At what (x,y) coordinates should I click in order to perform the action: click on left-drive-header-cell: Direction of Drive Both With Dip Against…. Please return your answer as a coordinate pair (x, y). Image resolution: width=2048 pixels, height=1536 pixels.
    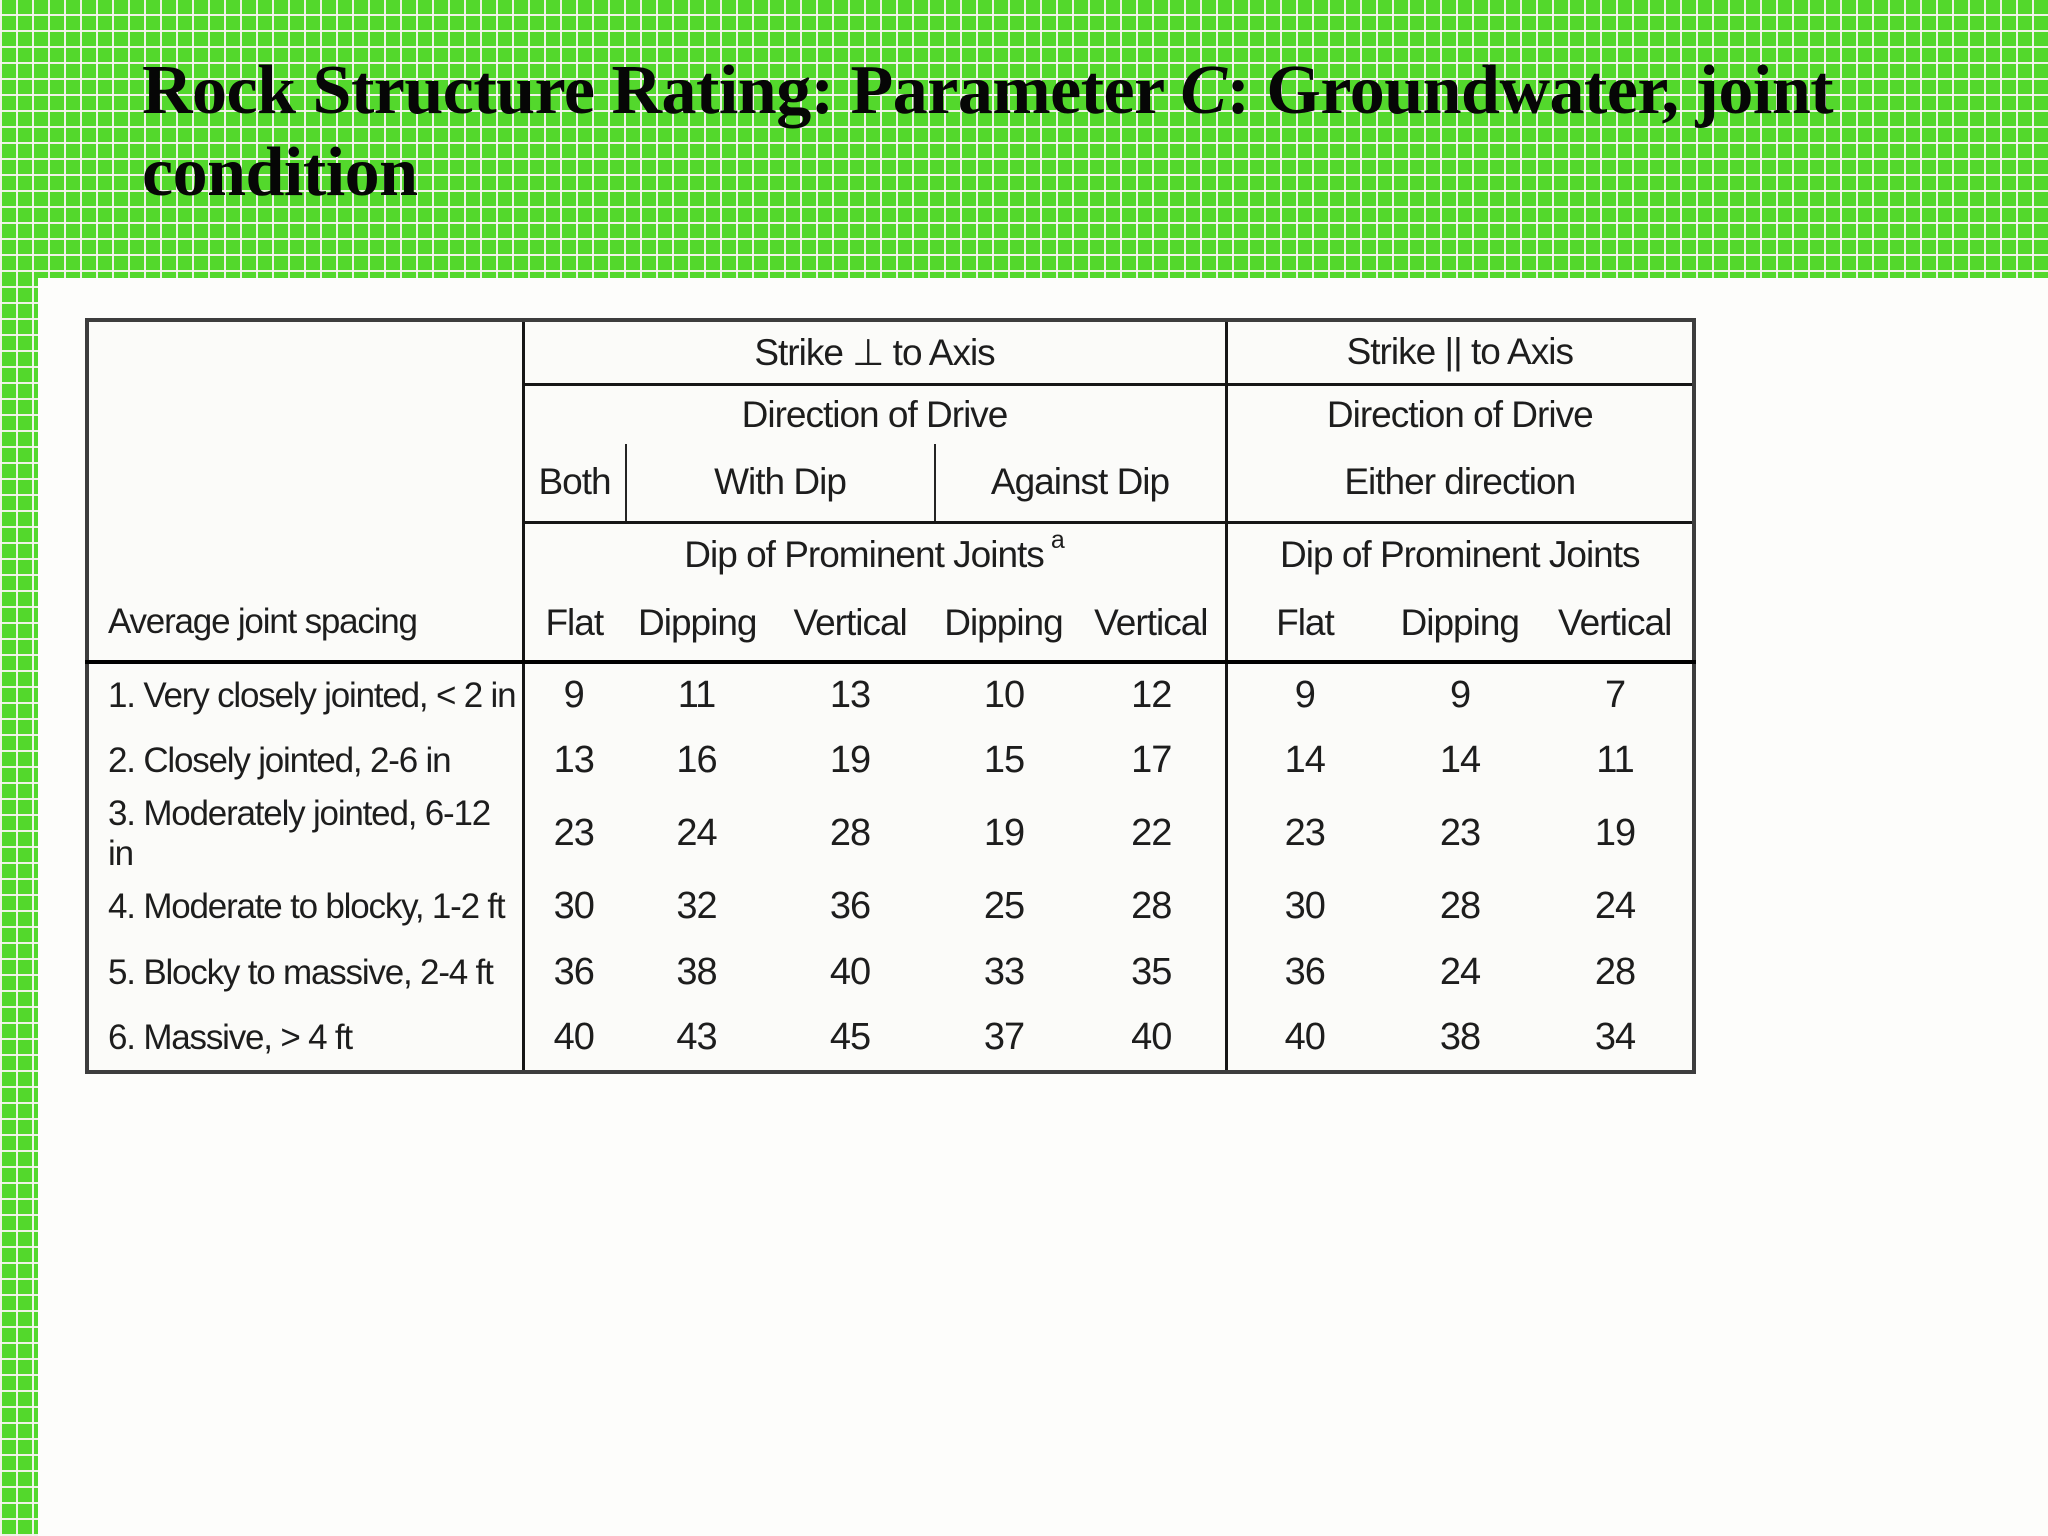
    Looking at the image, I should click on (874, 454).